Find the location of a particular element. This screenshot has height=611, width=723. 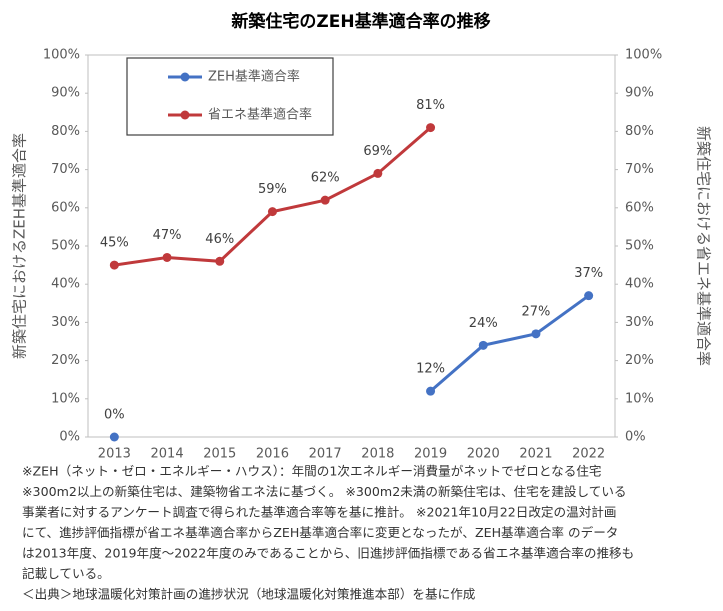

y2-tick-label: 70% is located at coordinates (639, 169).